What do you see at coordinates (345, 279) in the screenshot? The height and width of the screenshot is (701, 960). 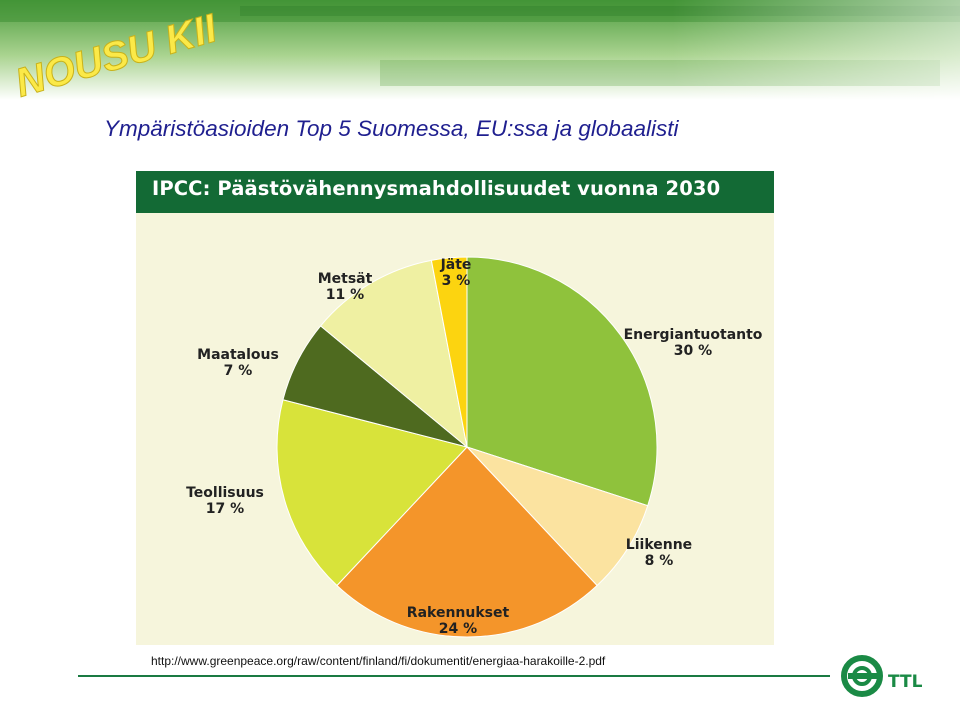 I see `slice-label-category: Metsät` at bounding box center [345, 279].